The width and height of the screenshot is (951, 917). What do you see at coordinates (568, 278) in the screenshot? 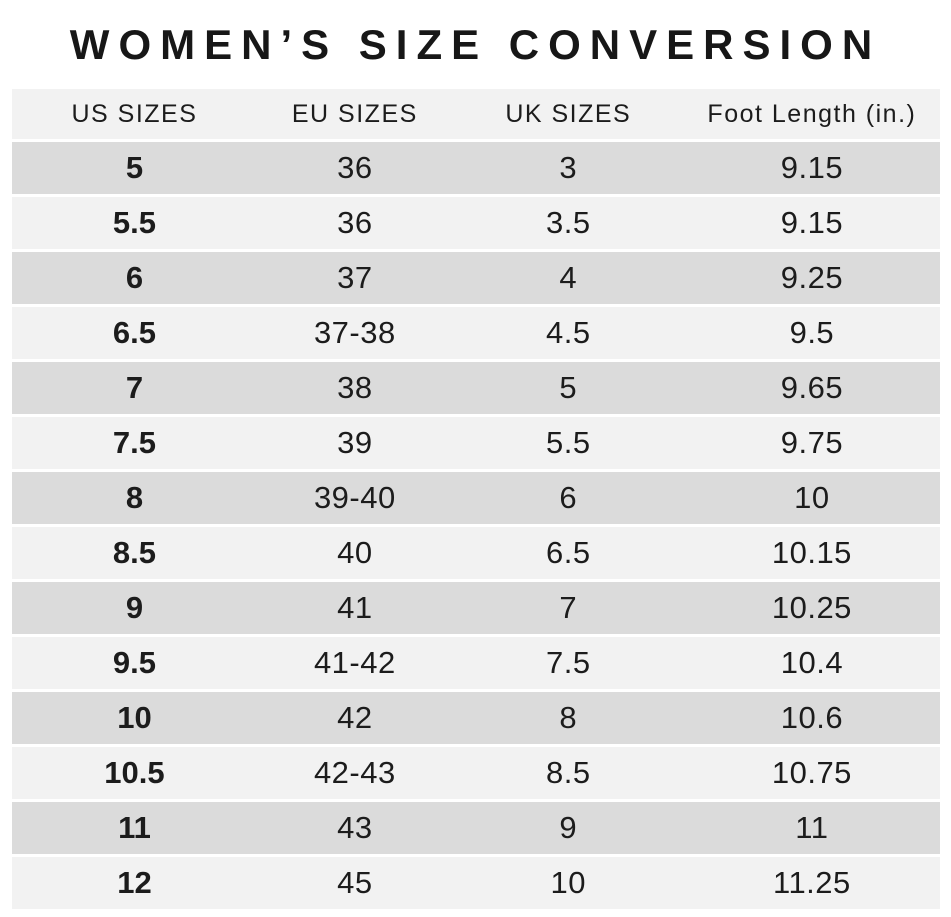
I see `cell-uk: 4` at bounding box center [568, 278].